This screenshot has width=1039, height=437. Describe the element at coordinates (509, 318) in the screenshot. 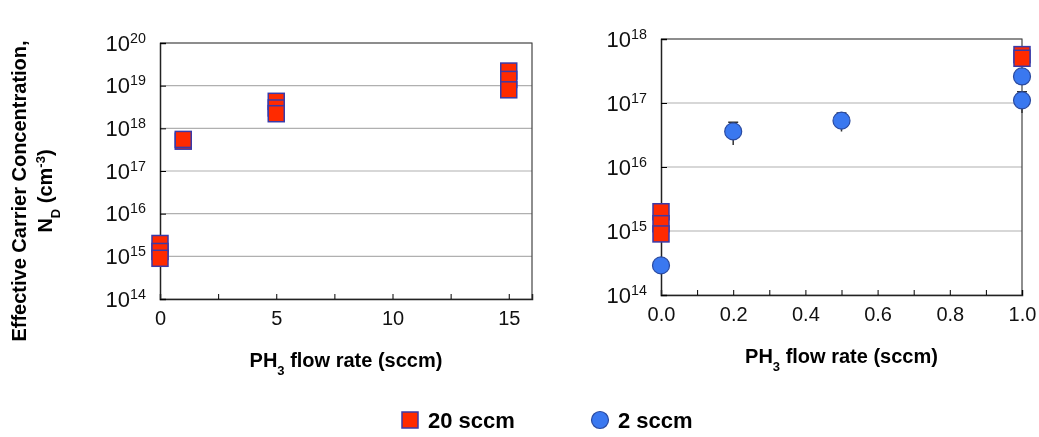

I see `x-tick-label: 15` at that location.